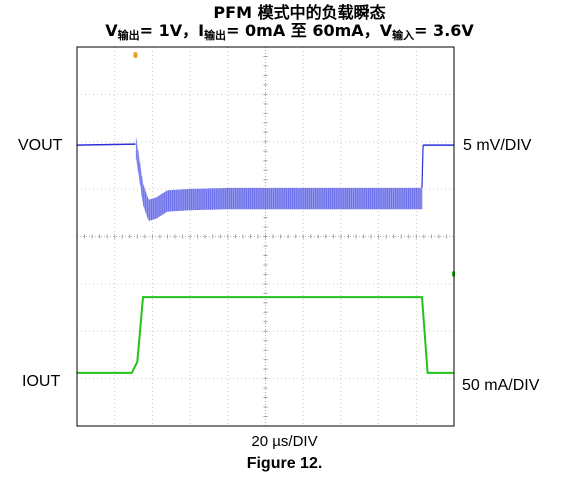 The width and height of the screenshot is (563, 483). Describe the element at coordinates (281, 464) in the screenshot. I see `figure-caption: Figure 12.` at that location.